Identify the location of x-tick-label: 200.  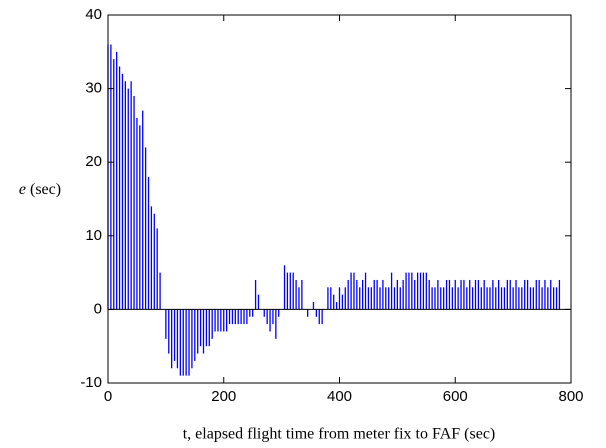
(223, 396).